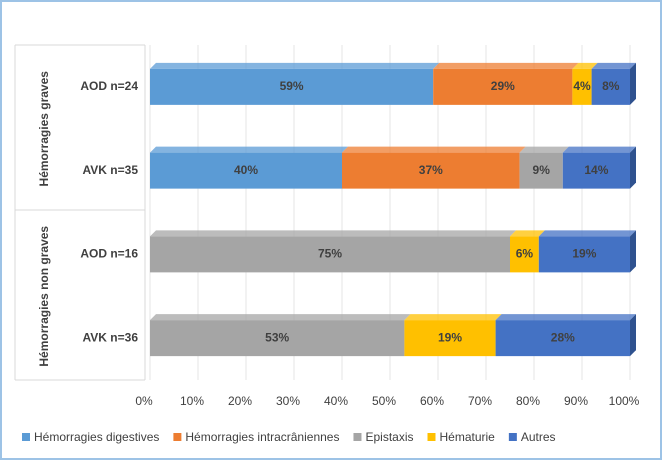 Image resolution: width=662 pixels, height=460 pixels. I want to click on value-label: 9%, so click(542, 170).